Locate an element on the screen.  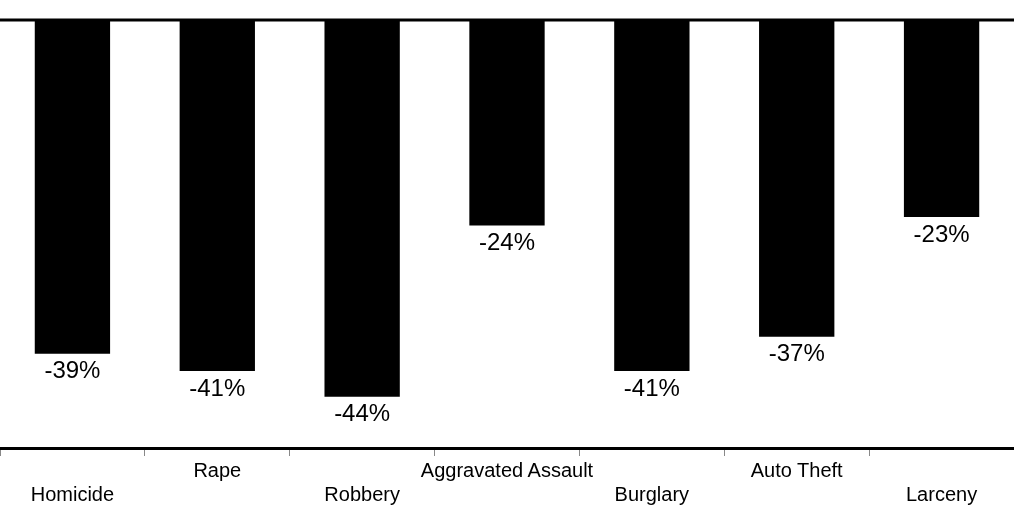
x-tick-label: Auto Theft is located at coordinates (797, 469).